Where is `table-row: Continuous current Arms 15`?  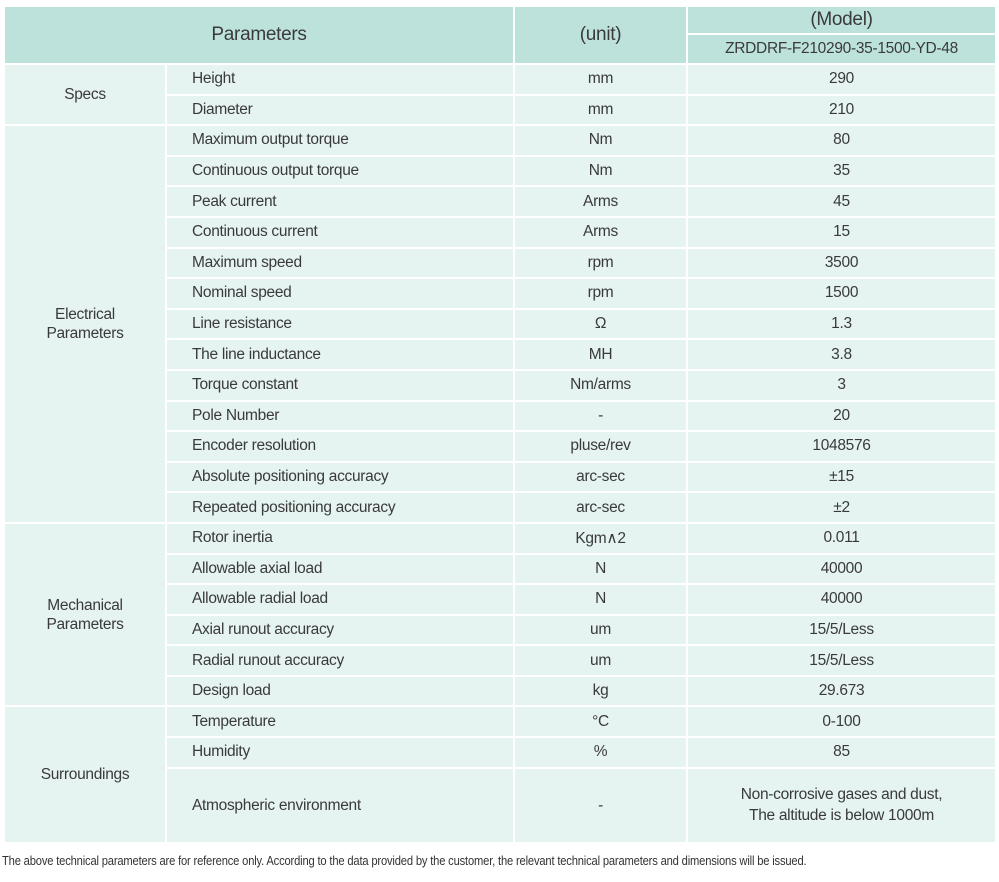
table-row: Continuous current Arms 15 is located at coordinates (500, 232).